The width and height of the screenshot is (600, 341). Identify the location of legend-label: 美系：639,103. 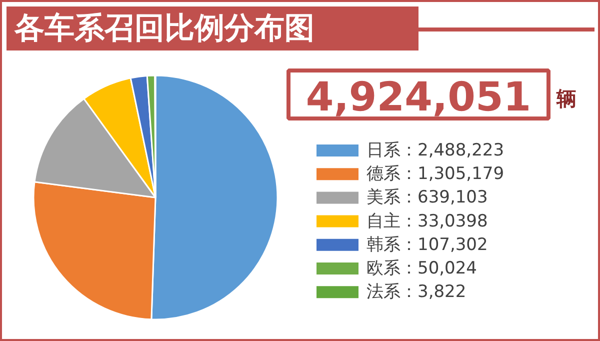
(427, 198).